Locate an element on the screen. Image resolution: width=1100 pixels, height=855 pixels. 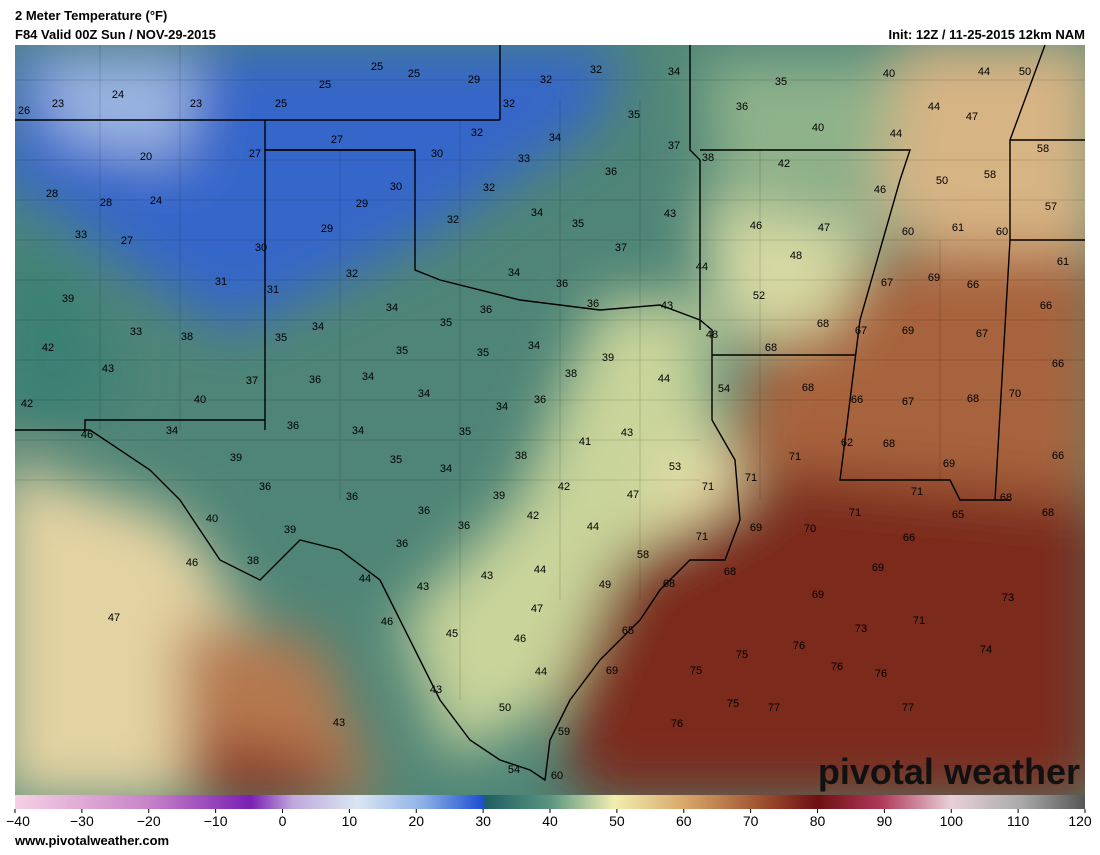
temperature-label: 74 is located at coordinates (986, 650).